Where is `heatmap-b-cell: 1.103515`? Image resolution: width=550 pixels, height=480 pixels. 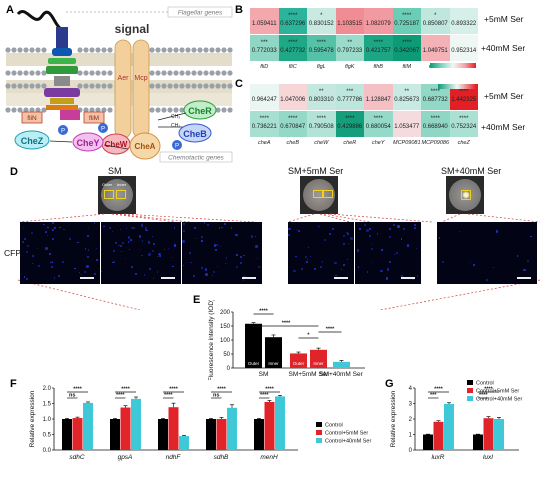
heatmap-b-cell: 1.103515 is located at coordinates (349, 21).